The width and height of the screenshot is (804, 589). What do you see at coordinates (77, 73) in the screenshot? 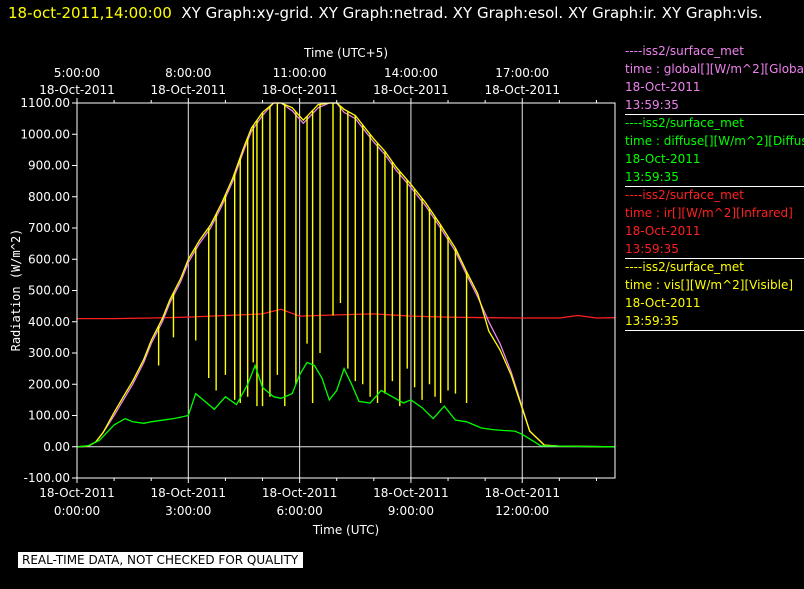
I see `x2-tick-label-time: 5:00:00` at bounding box center [77, 73].